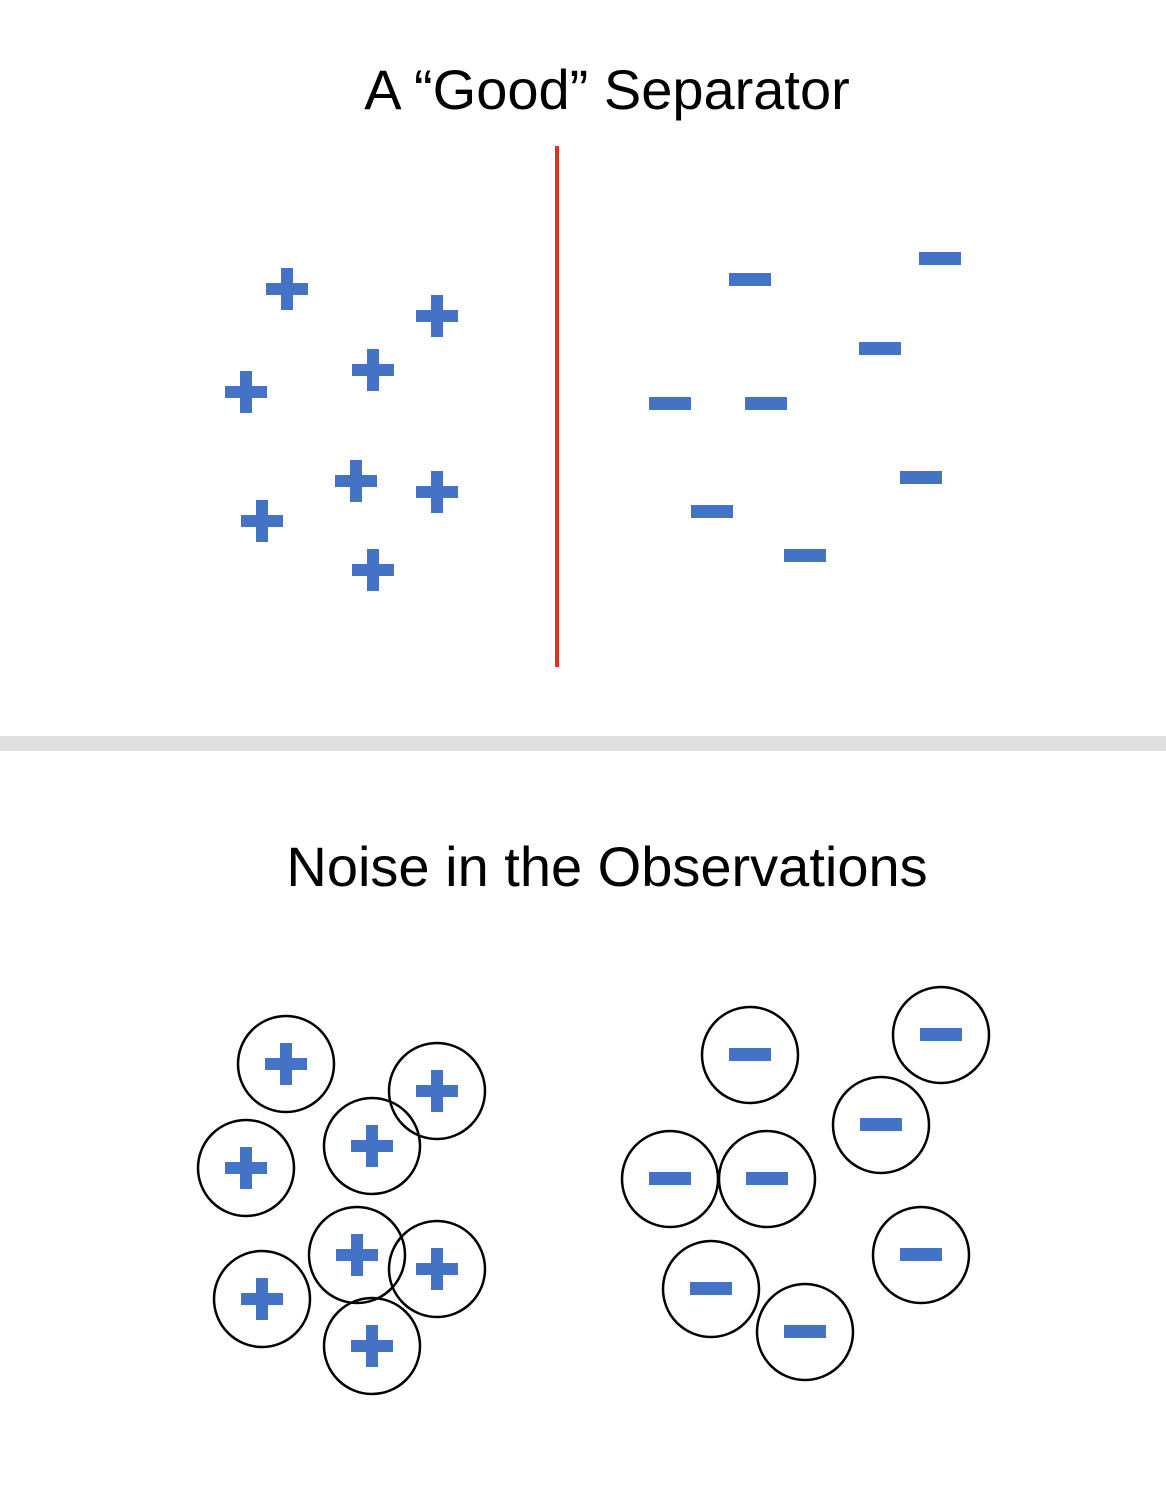 This screenshot has height=1494, width=1166. Describe the element at coordinates (583, 743) in the screenshot. I see `panel-divider` at that location.